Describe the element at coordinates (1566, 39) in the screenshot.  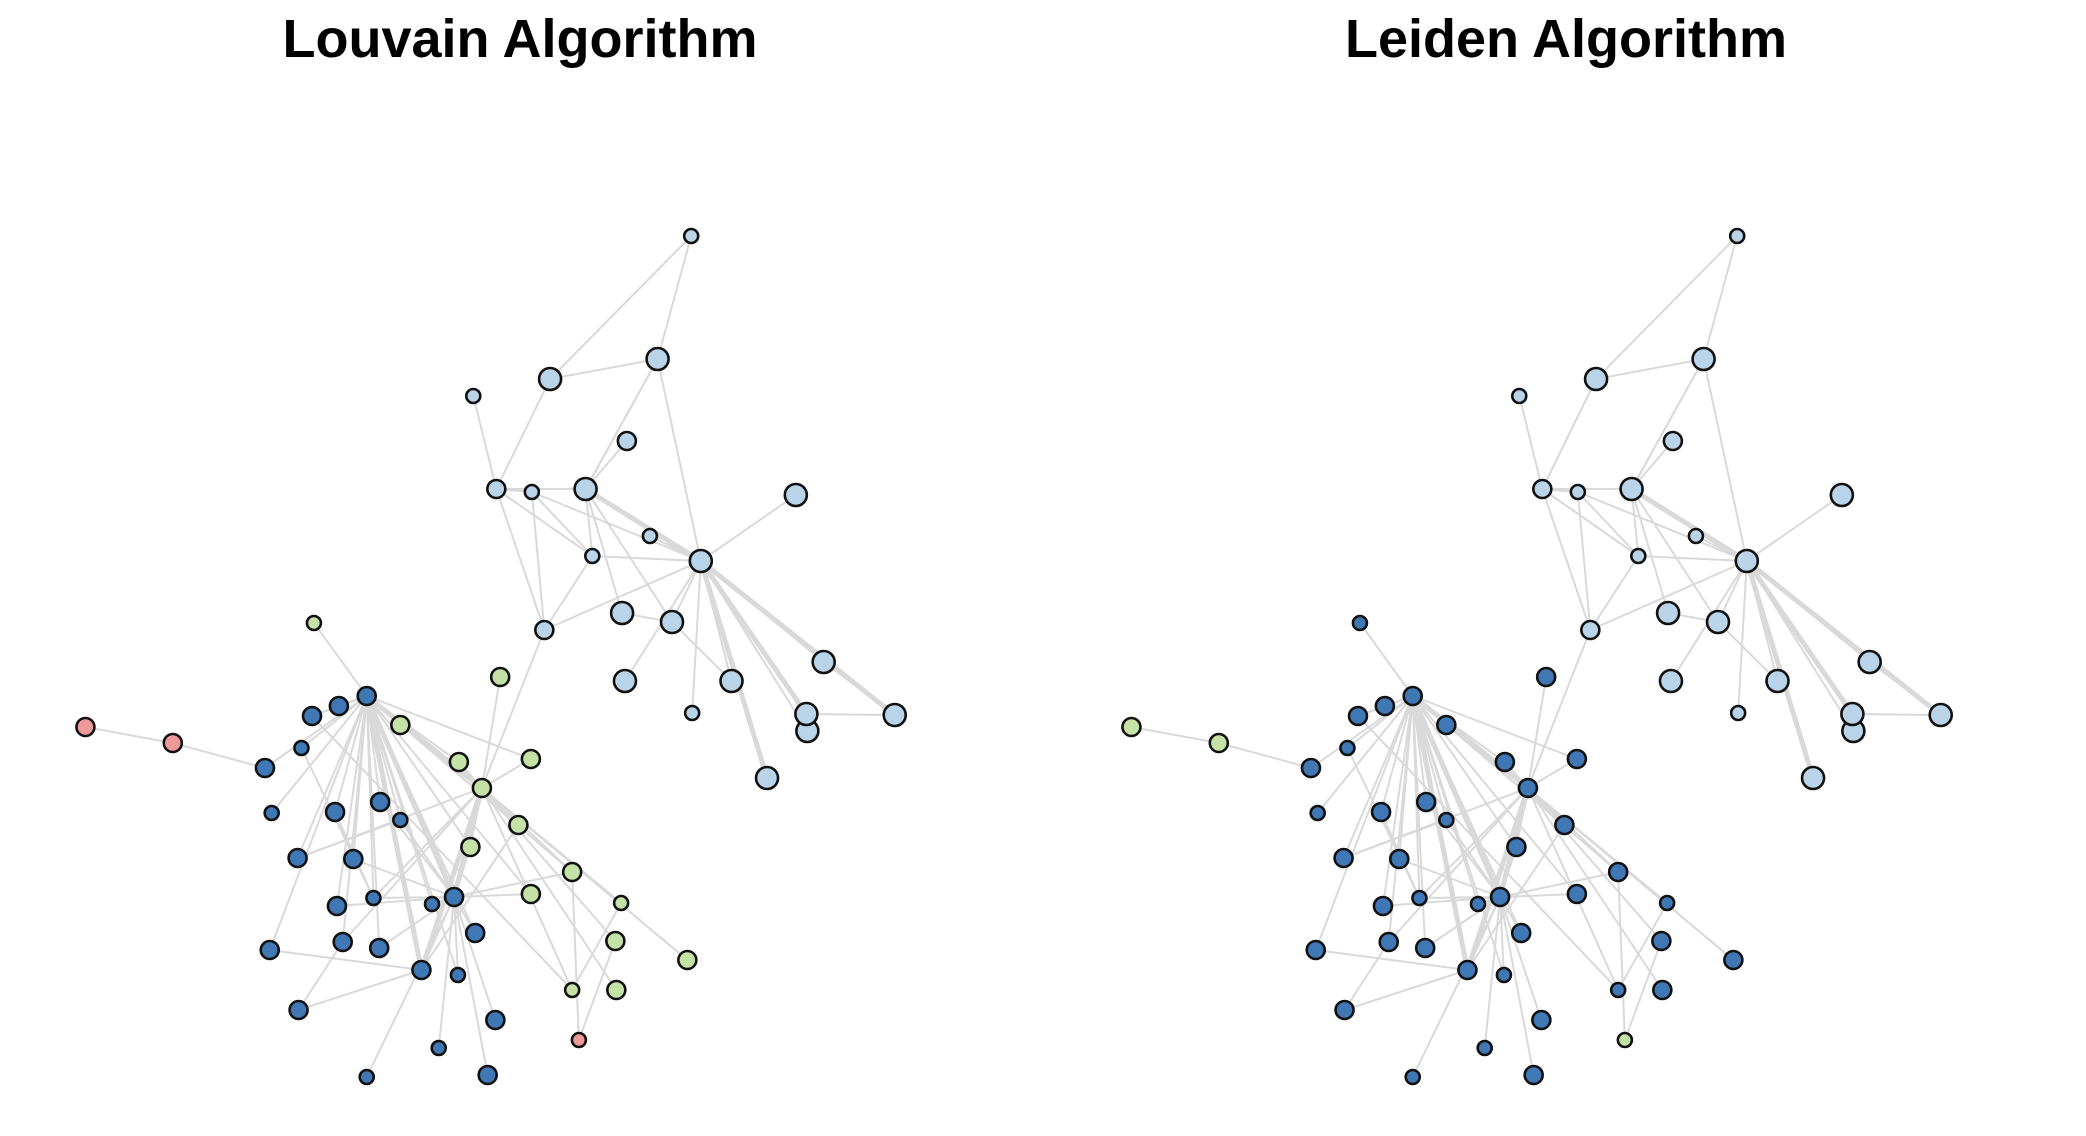
I see `leiden-title: Leiden Algorithm` at that location.